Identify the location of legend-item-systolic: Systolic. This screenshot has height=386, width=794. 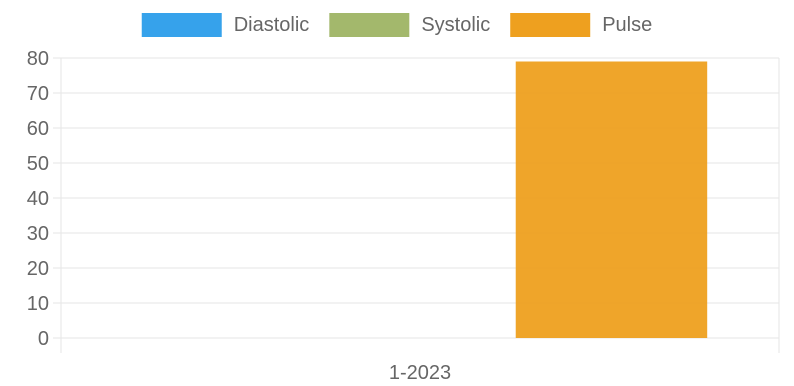
(409, 25).